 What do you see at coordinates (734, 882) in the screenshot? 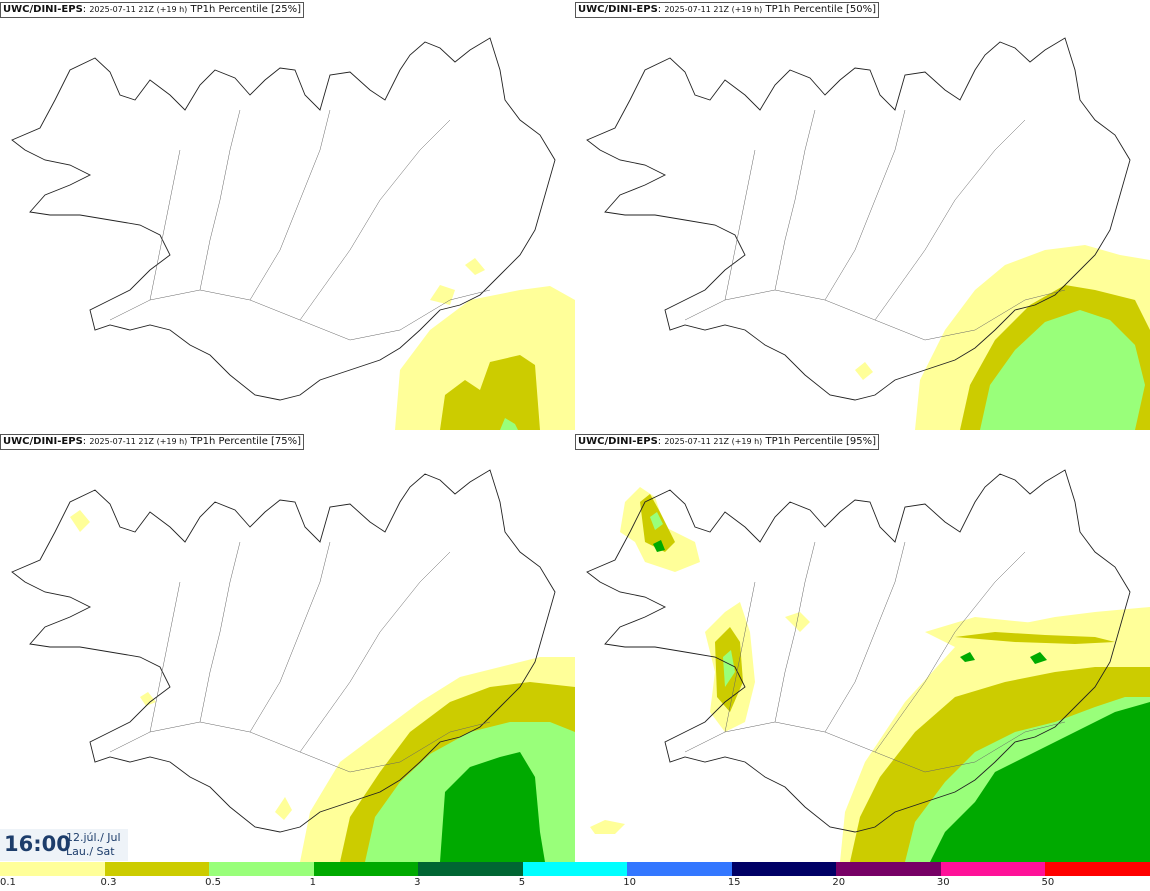
I see `legend-tick-label: 15` at bounding box center [734, 882].